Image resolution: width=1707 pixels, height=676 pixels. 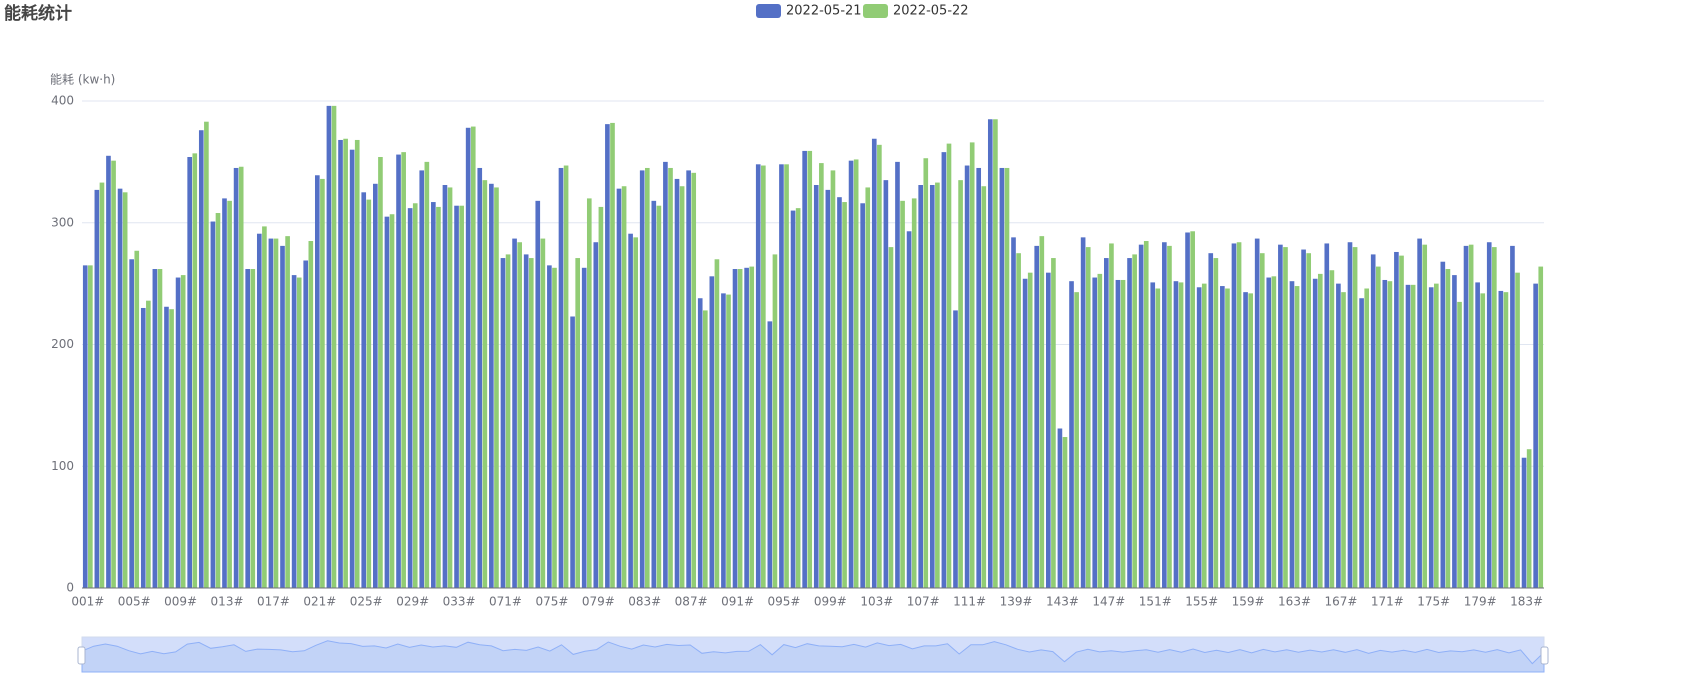 I want to click on x-tick-label: 143#, so click(x=1062, y=602).